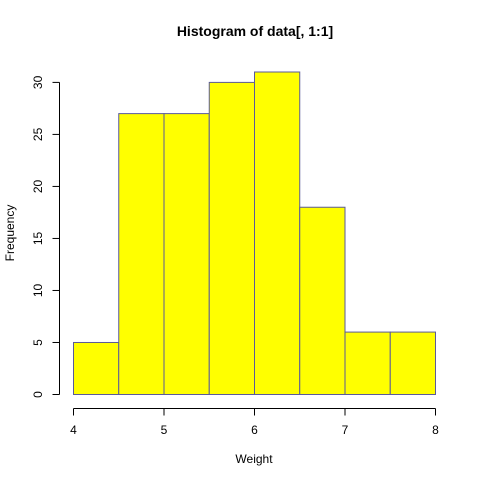 This screenshot has height=480, width=480. What do you see at coordinates (38, 186) in the screenshot?
I see `y-tick-label-5: 20` at bounding box center [38, 186].